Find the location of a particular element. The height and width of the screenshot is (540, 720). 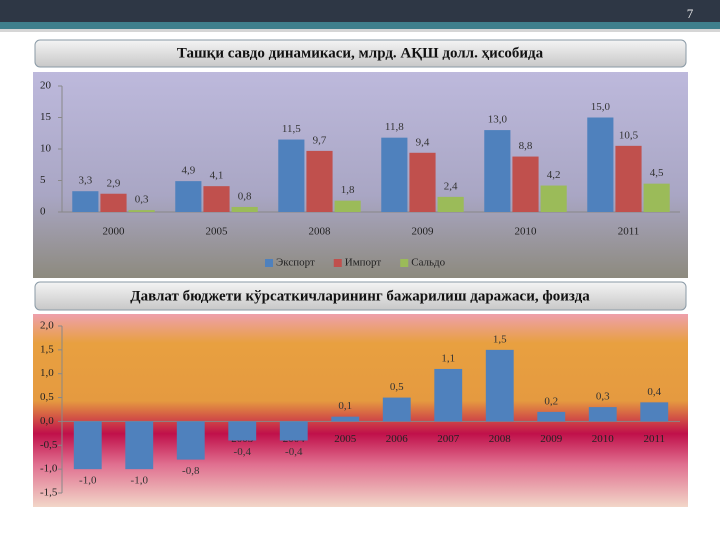

x-tick-label: 2007 is located at coordinates (448, 439).